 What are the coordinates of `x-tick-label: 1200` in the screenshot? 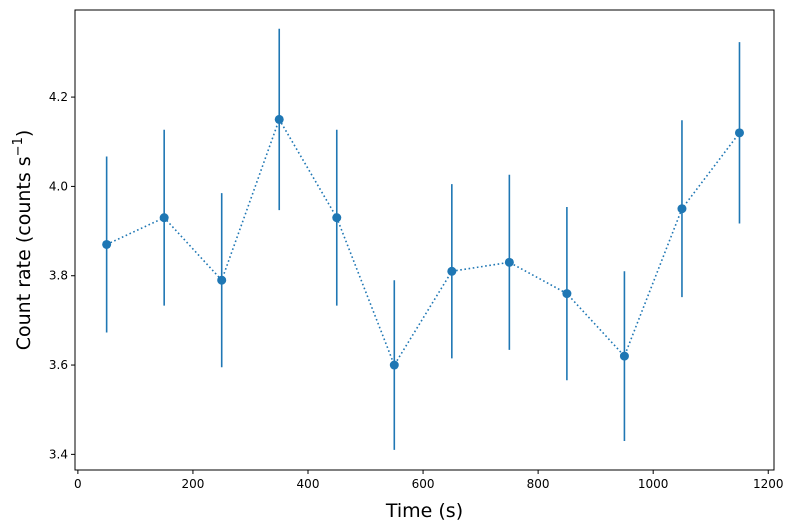 It's located at (768, 484).